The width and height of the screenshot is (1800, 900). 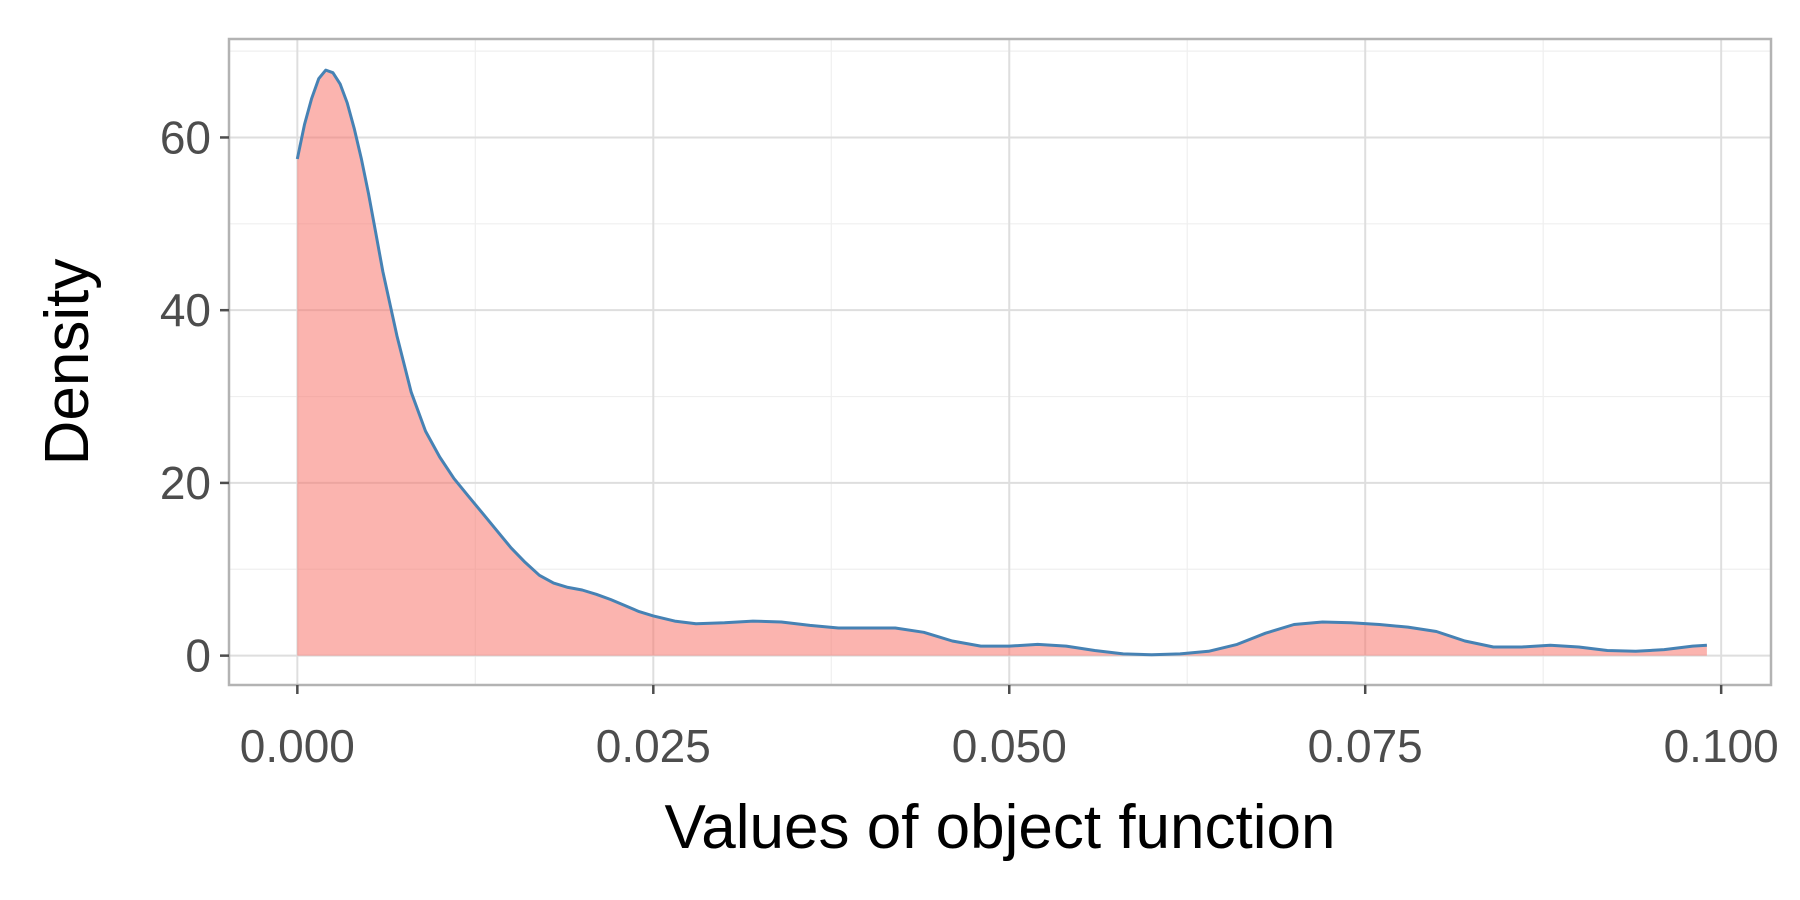 I want to click on y-tick-label: 0, so click(x=198, y=656).